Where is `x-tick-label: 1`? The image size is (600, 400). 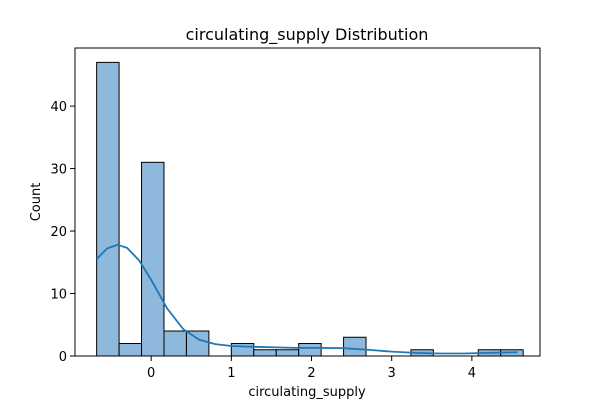 x-tick-label: 1 is located at coordinates (231, 373).